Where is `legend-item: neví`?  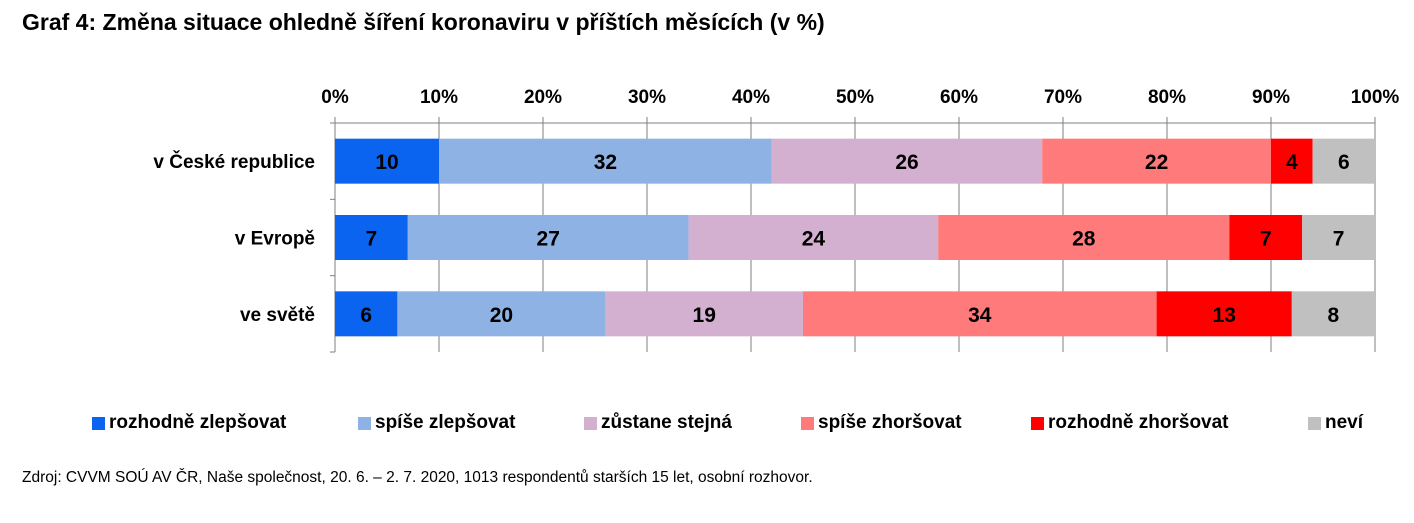
legend-item: neví is located at coordinates (1335, 423).